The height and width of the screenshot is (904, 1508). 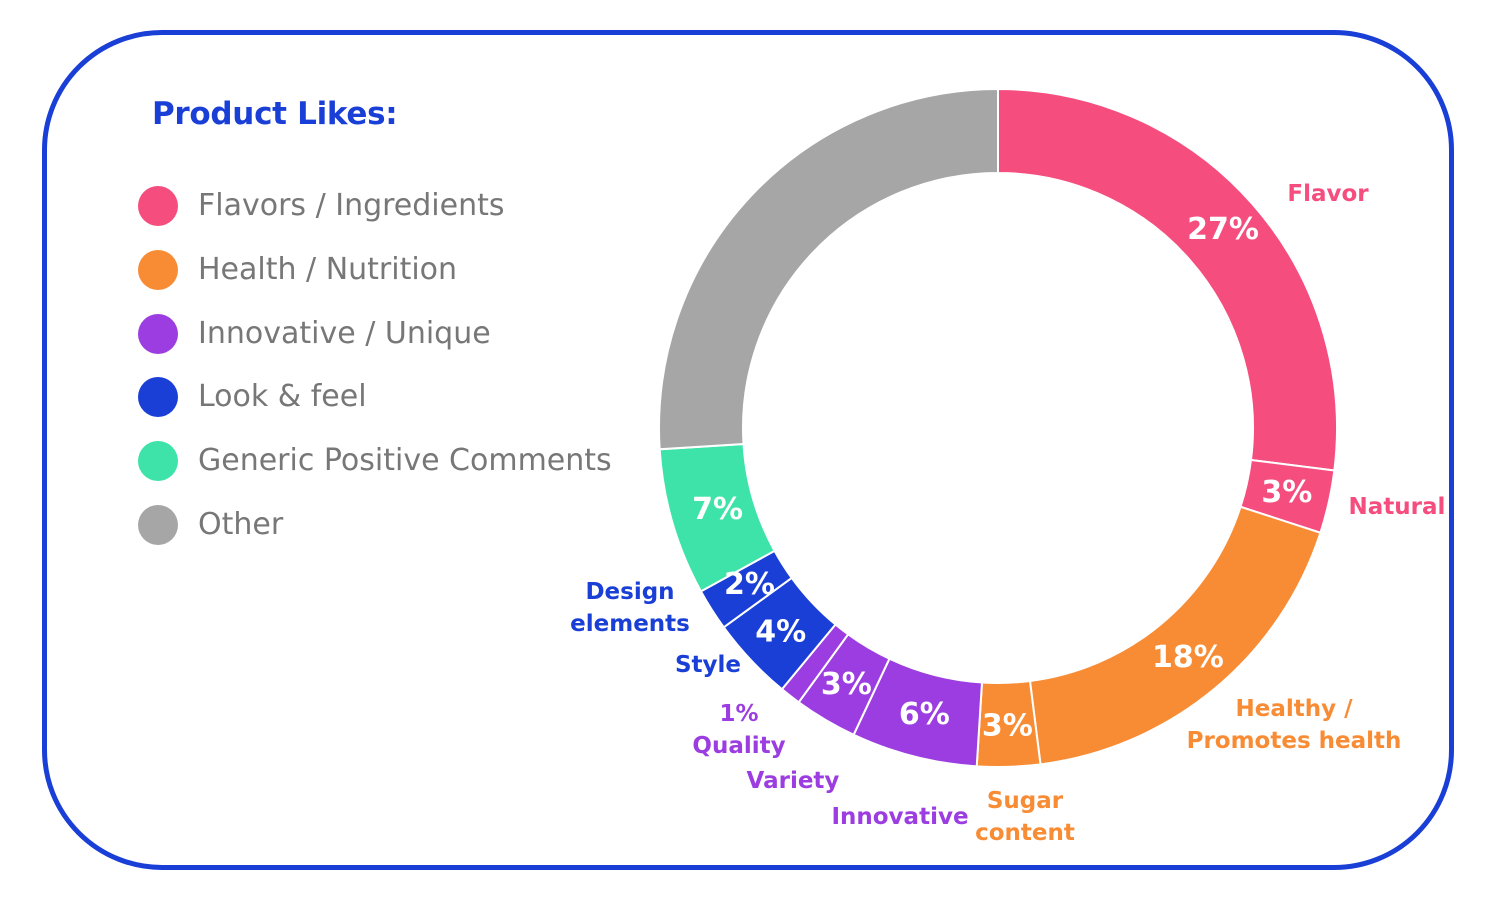 What do you see at coordinates (1175, 635) in the screenshot?
I see `donut-slice-healthy-promotes-health` at bounding box center [1175, 635].